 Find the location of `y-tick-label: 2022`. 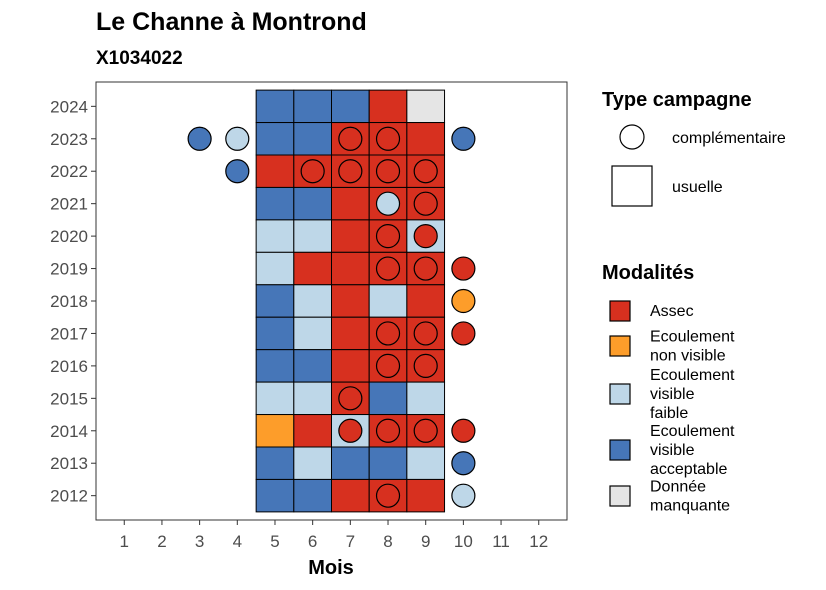

y-tick-label: 2022 is located at coordinates (69, 171).